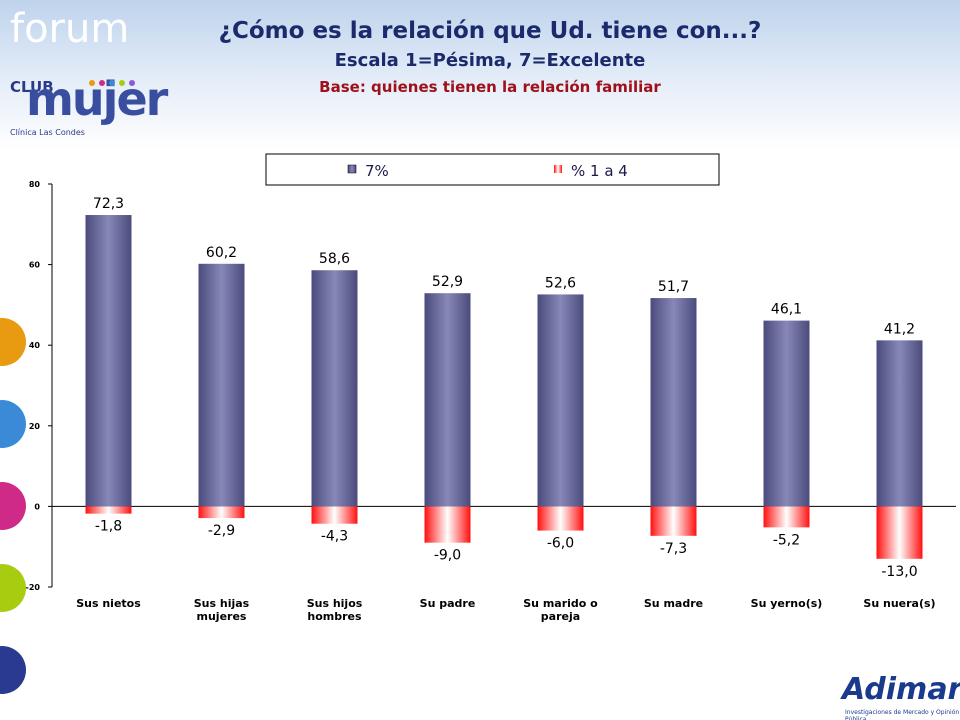  I want to click on x-tick-label: Su madre, so click(673, 603).